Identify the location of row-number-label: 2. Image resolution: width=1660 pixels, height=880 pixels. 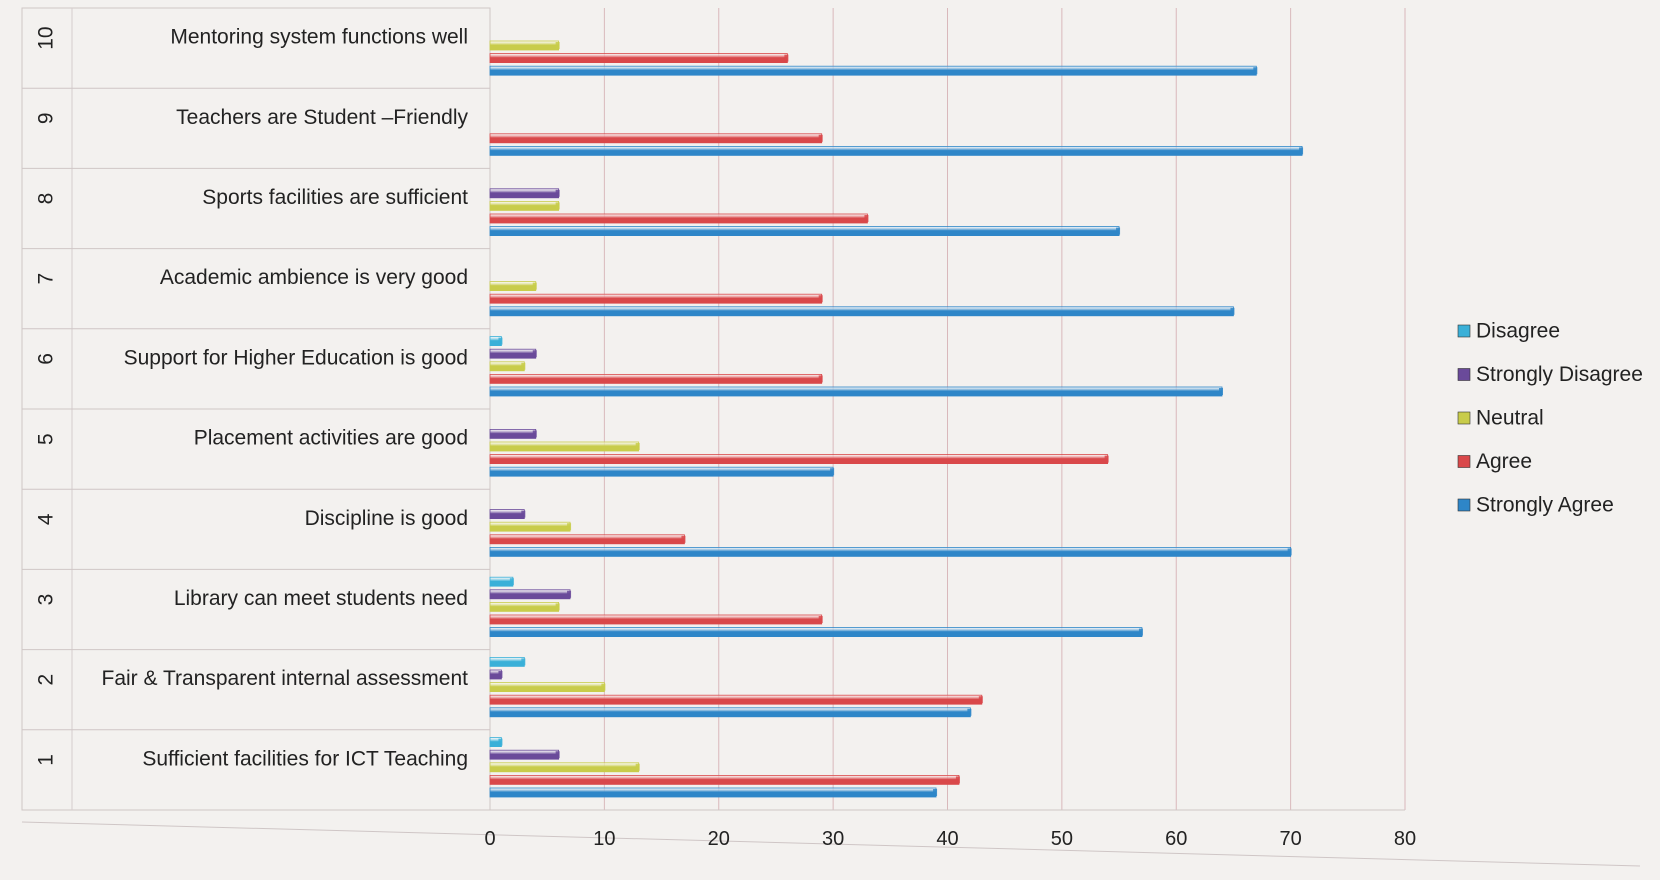
(46, 680).